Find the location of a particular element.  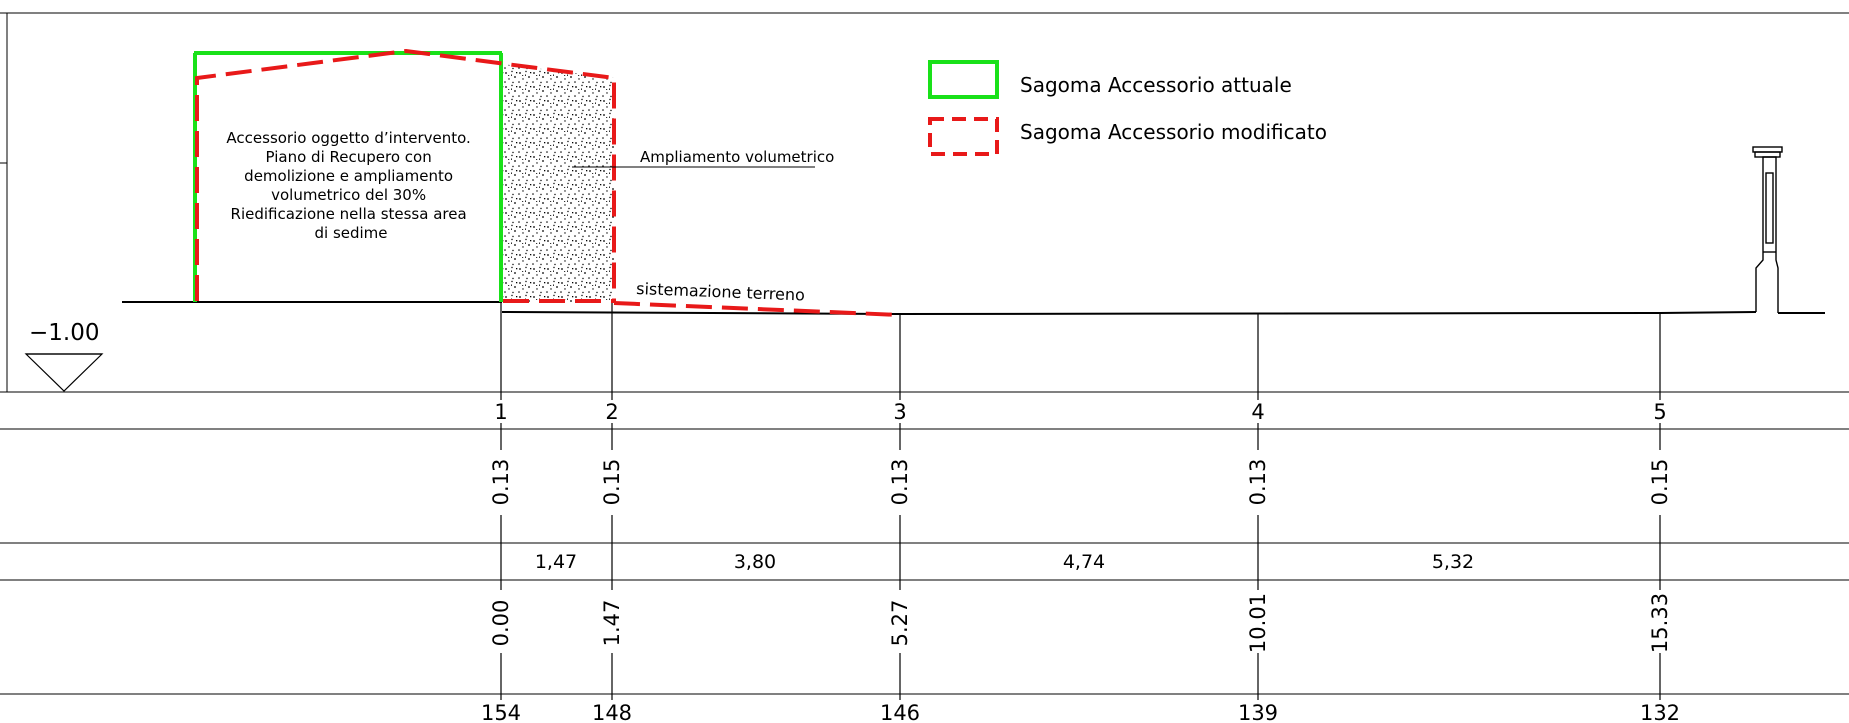

section-elevation-label: 132 is located at coordinates (1660, 712).